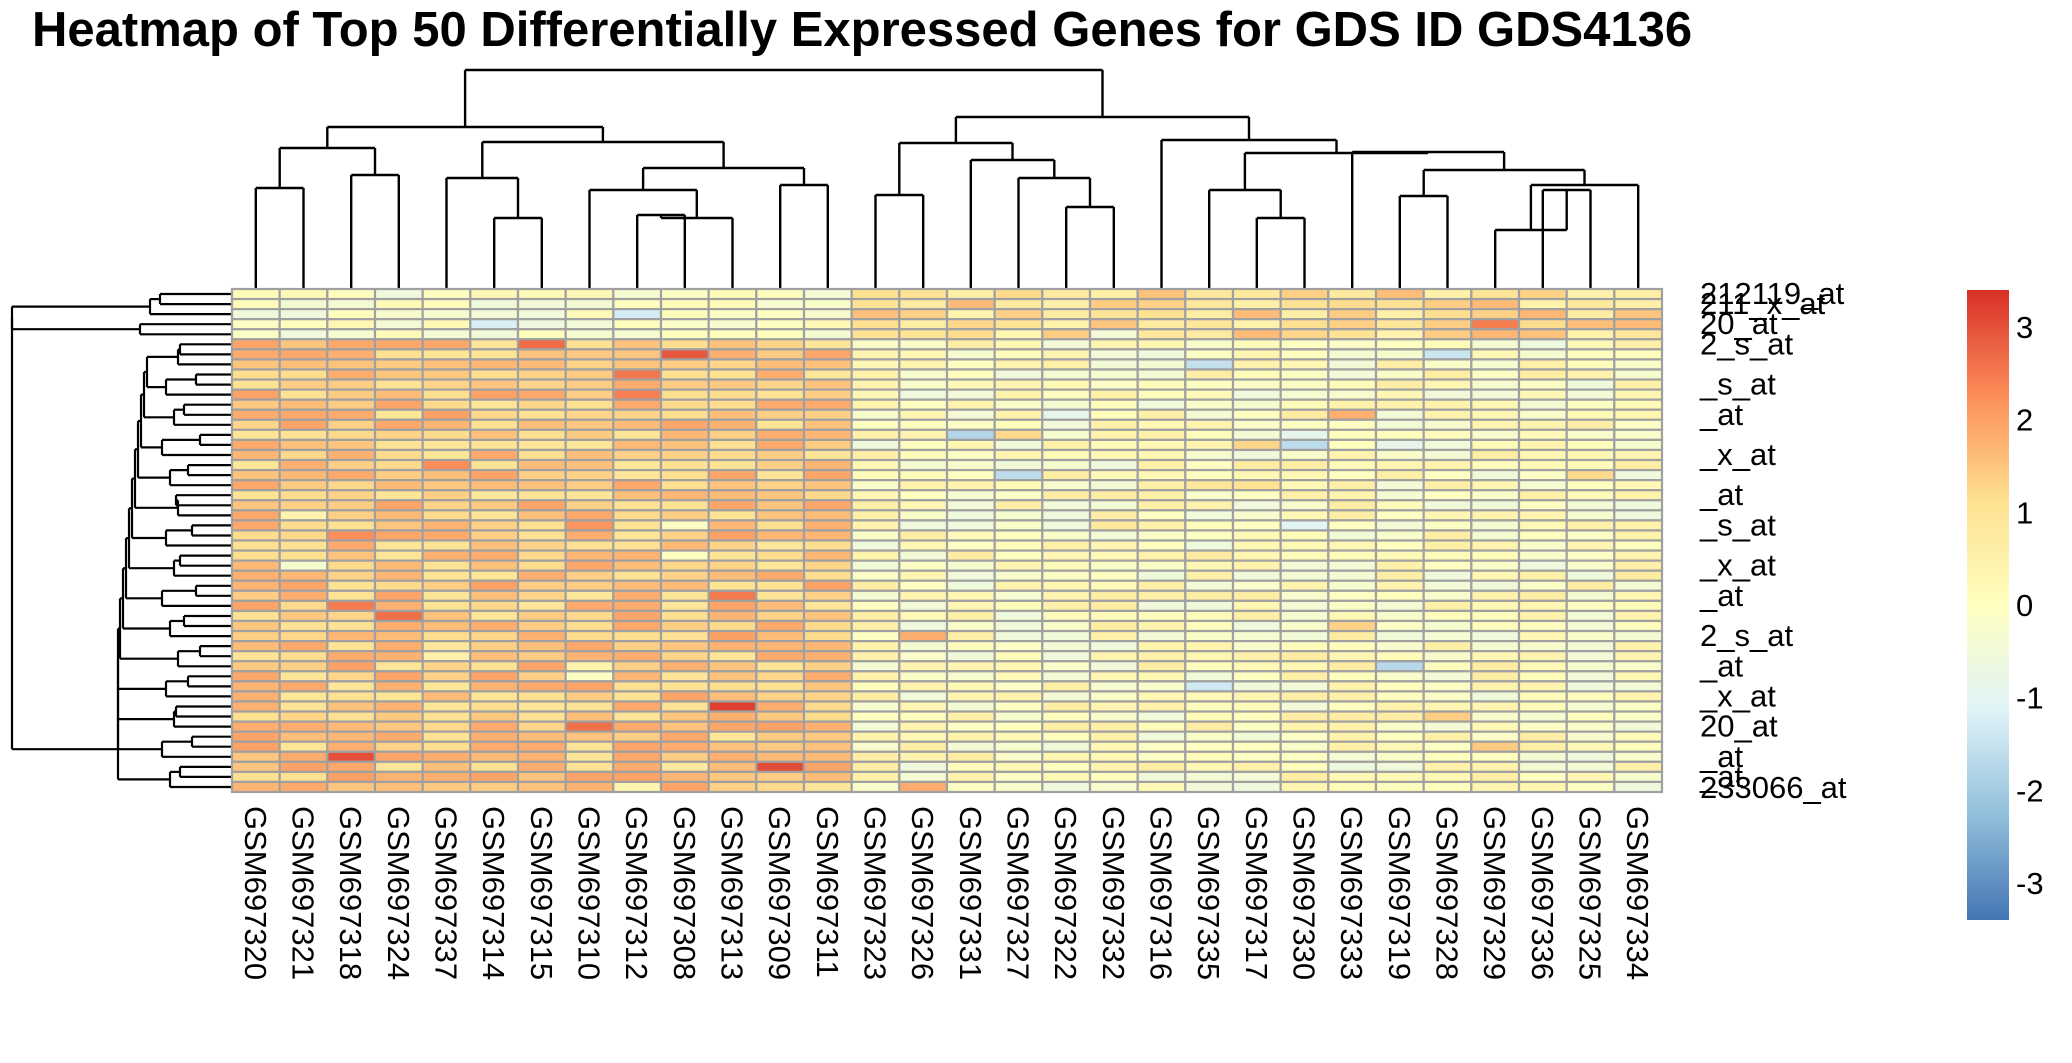 This screenshot has width=2072, height=1063. Describe the element at coordinates (636, 893) in the screenshot. I see `column-label: GSM697312` at that location.